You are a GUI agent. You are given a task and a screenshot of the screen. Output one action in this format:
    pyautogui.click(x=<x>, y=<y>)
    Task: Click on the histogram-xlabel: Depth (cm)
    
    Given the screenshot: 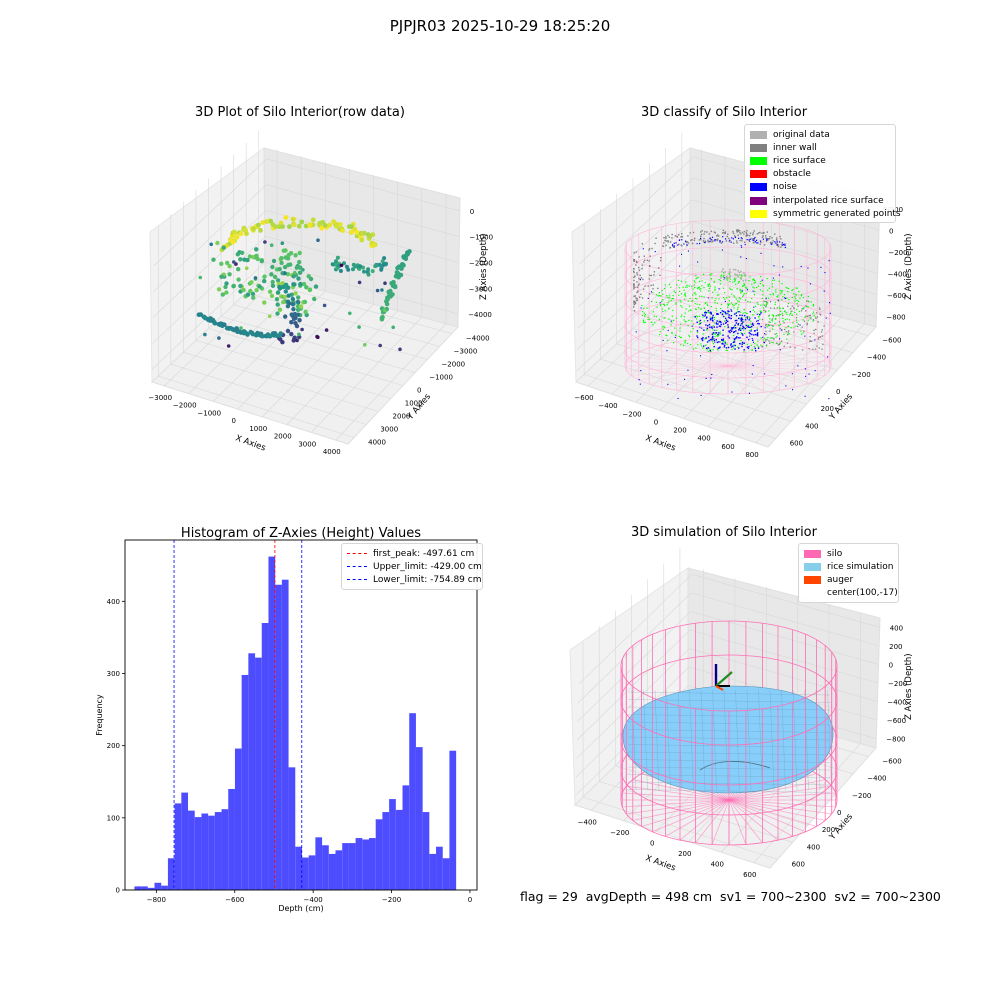 What is the action you would take?
    pyautogui.click(x=300, y=908)
    